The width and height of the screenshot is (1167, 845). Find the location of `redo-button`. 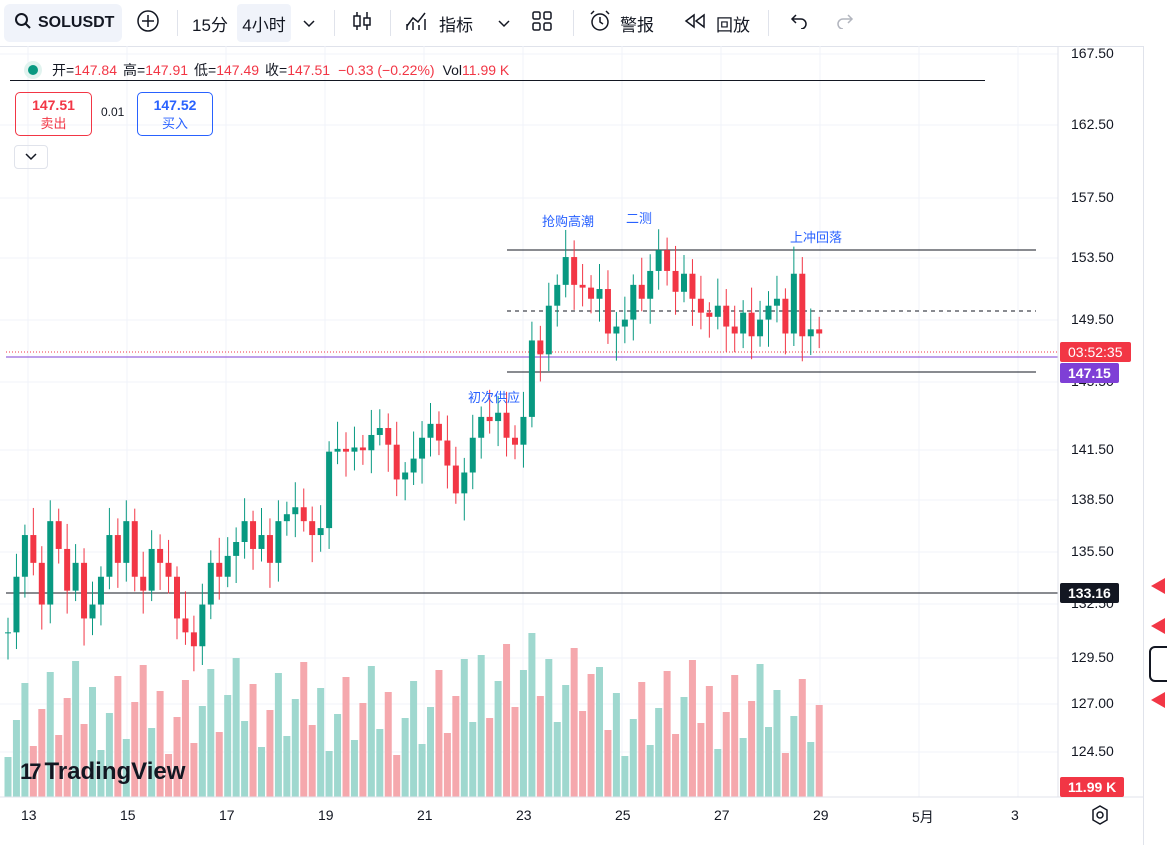

redo-button is located at coordinates (846, 23).